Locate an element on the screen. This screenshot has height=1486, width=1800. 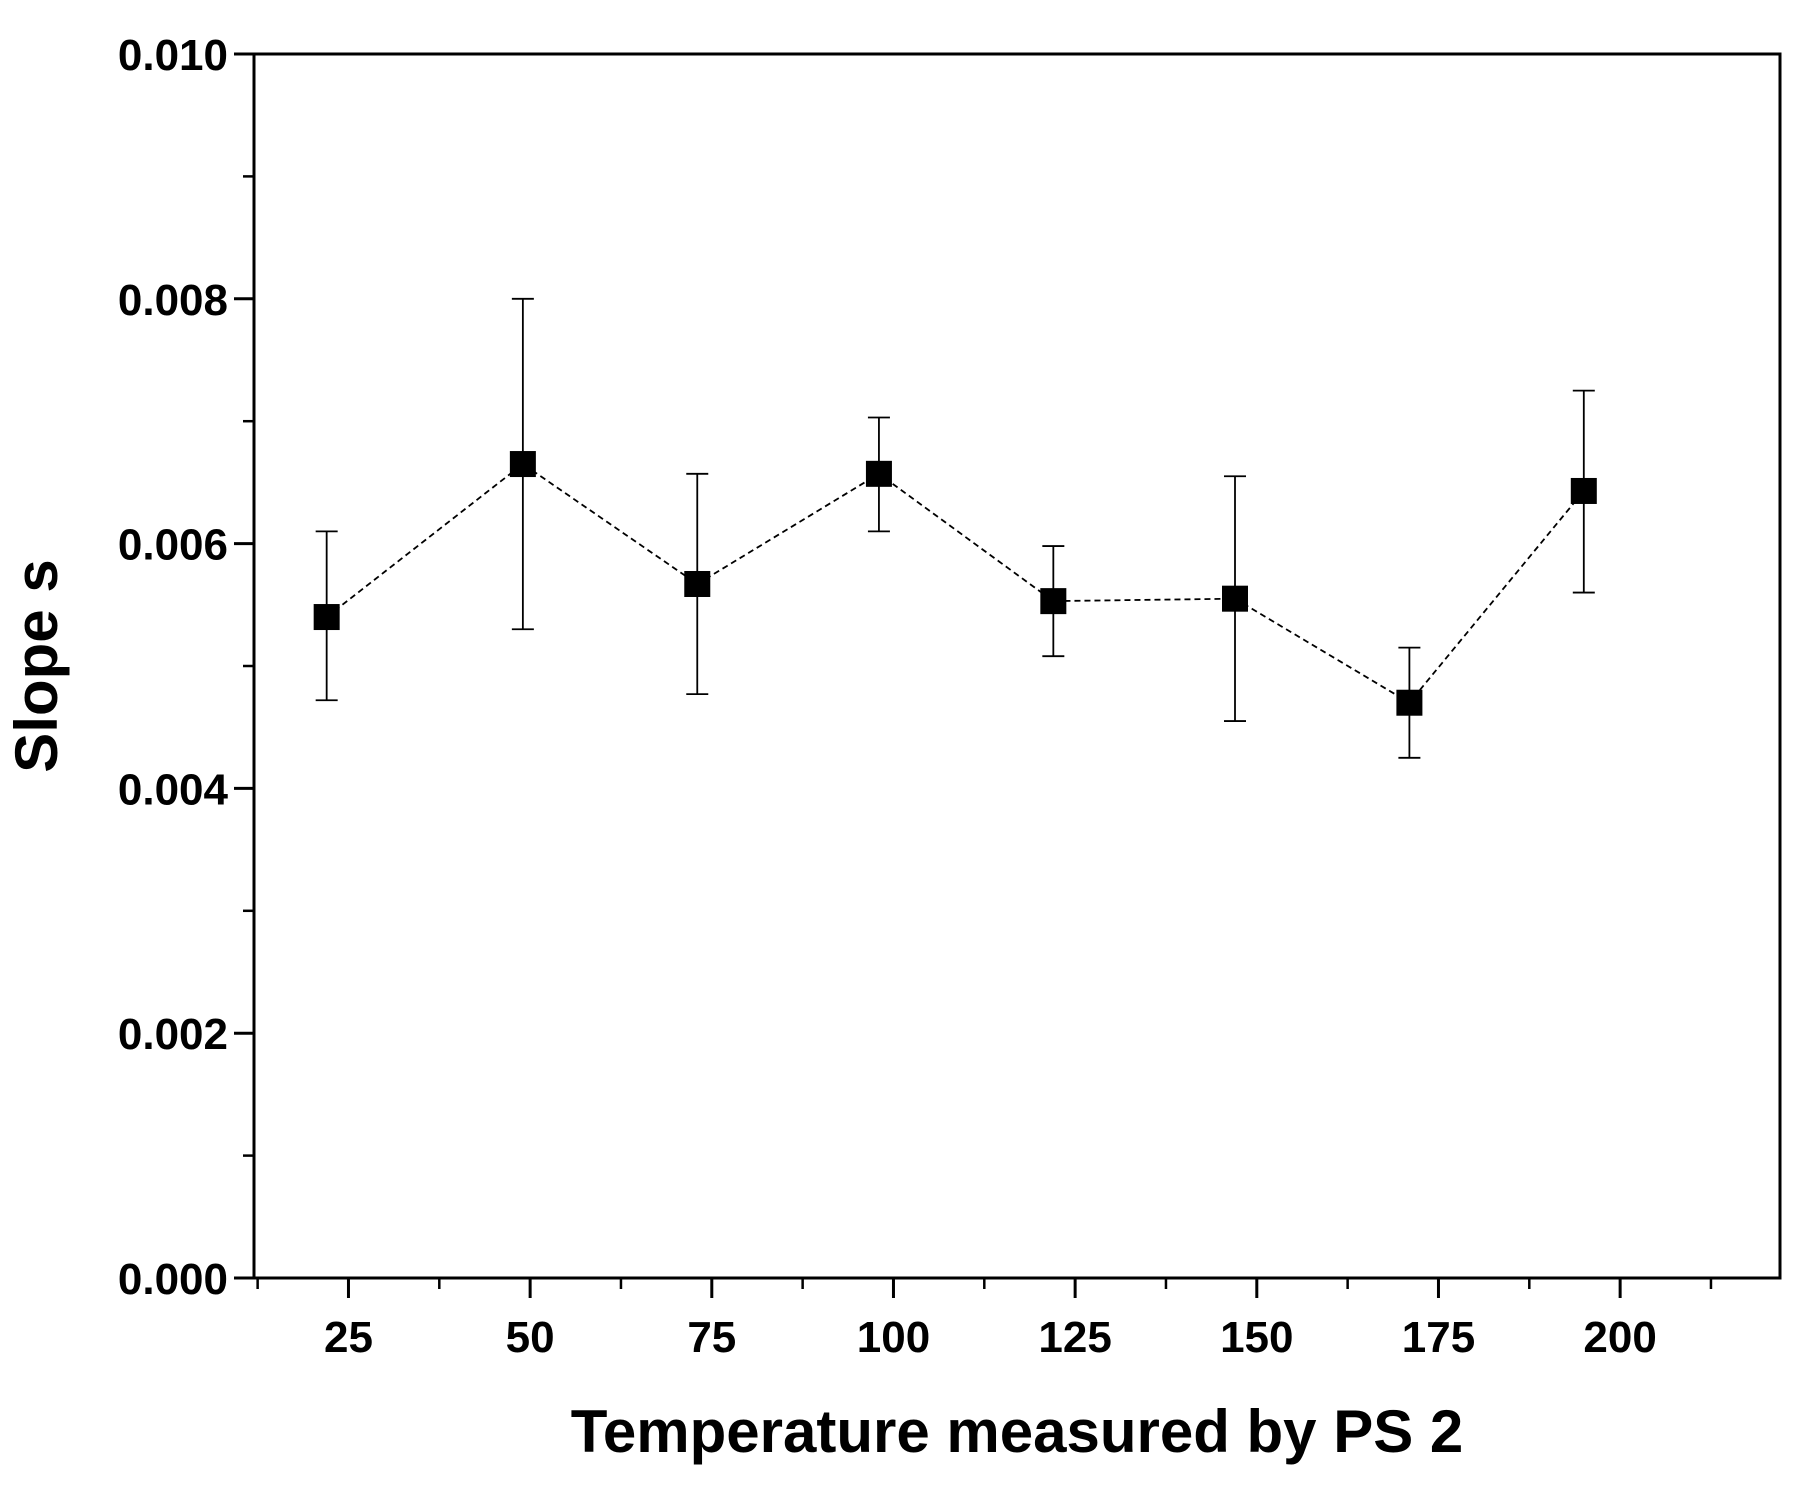
y-tick-label: 0.006 is located at coordinates (173, 545).